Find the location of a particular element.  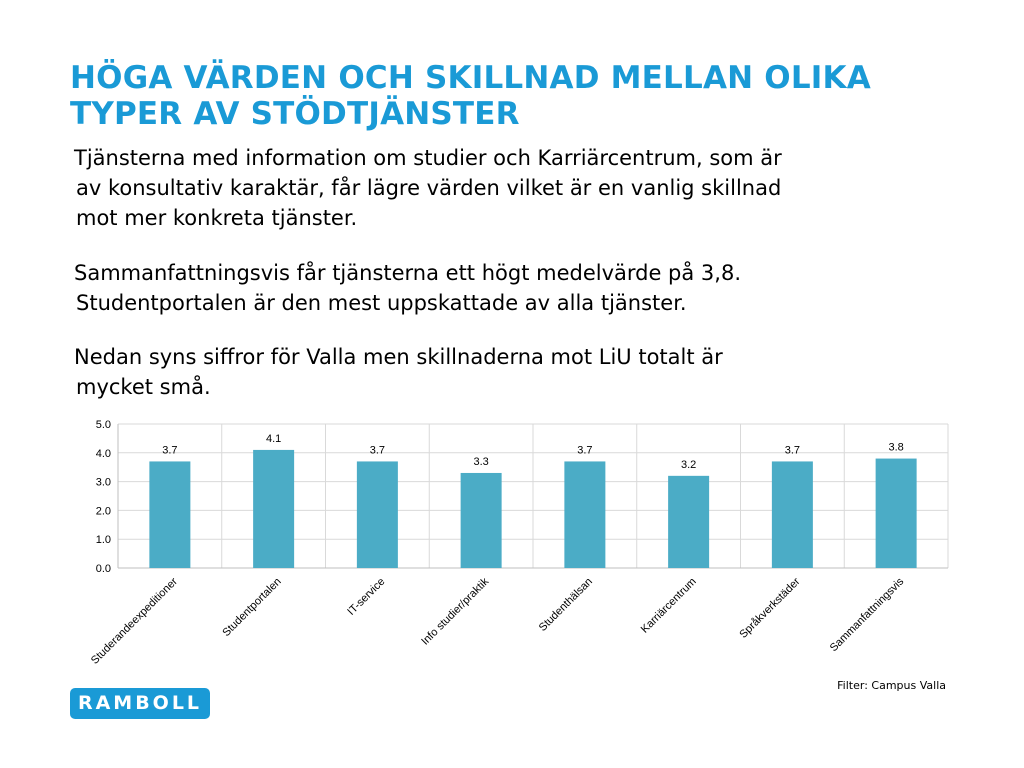

y-tick-label: 1.0 is located at coordinates (103, 540).